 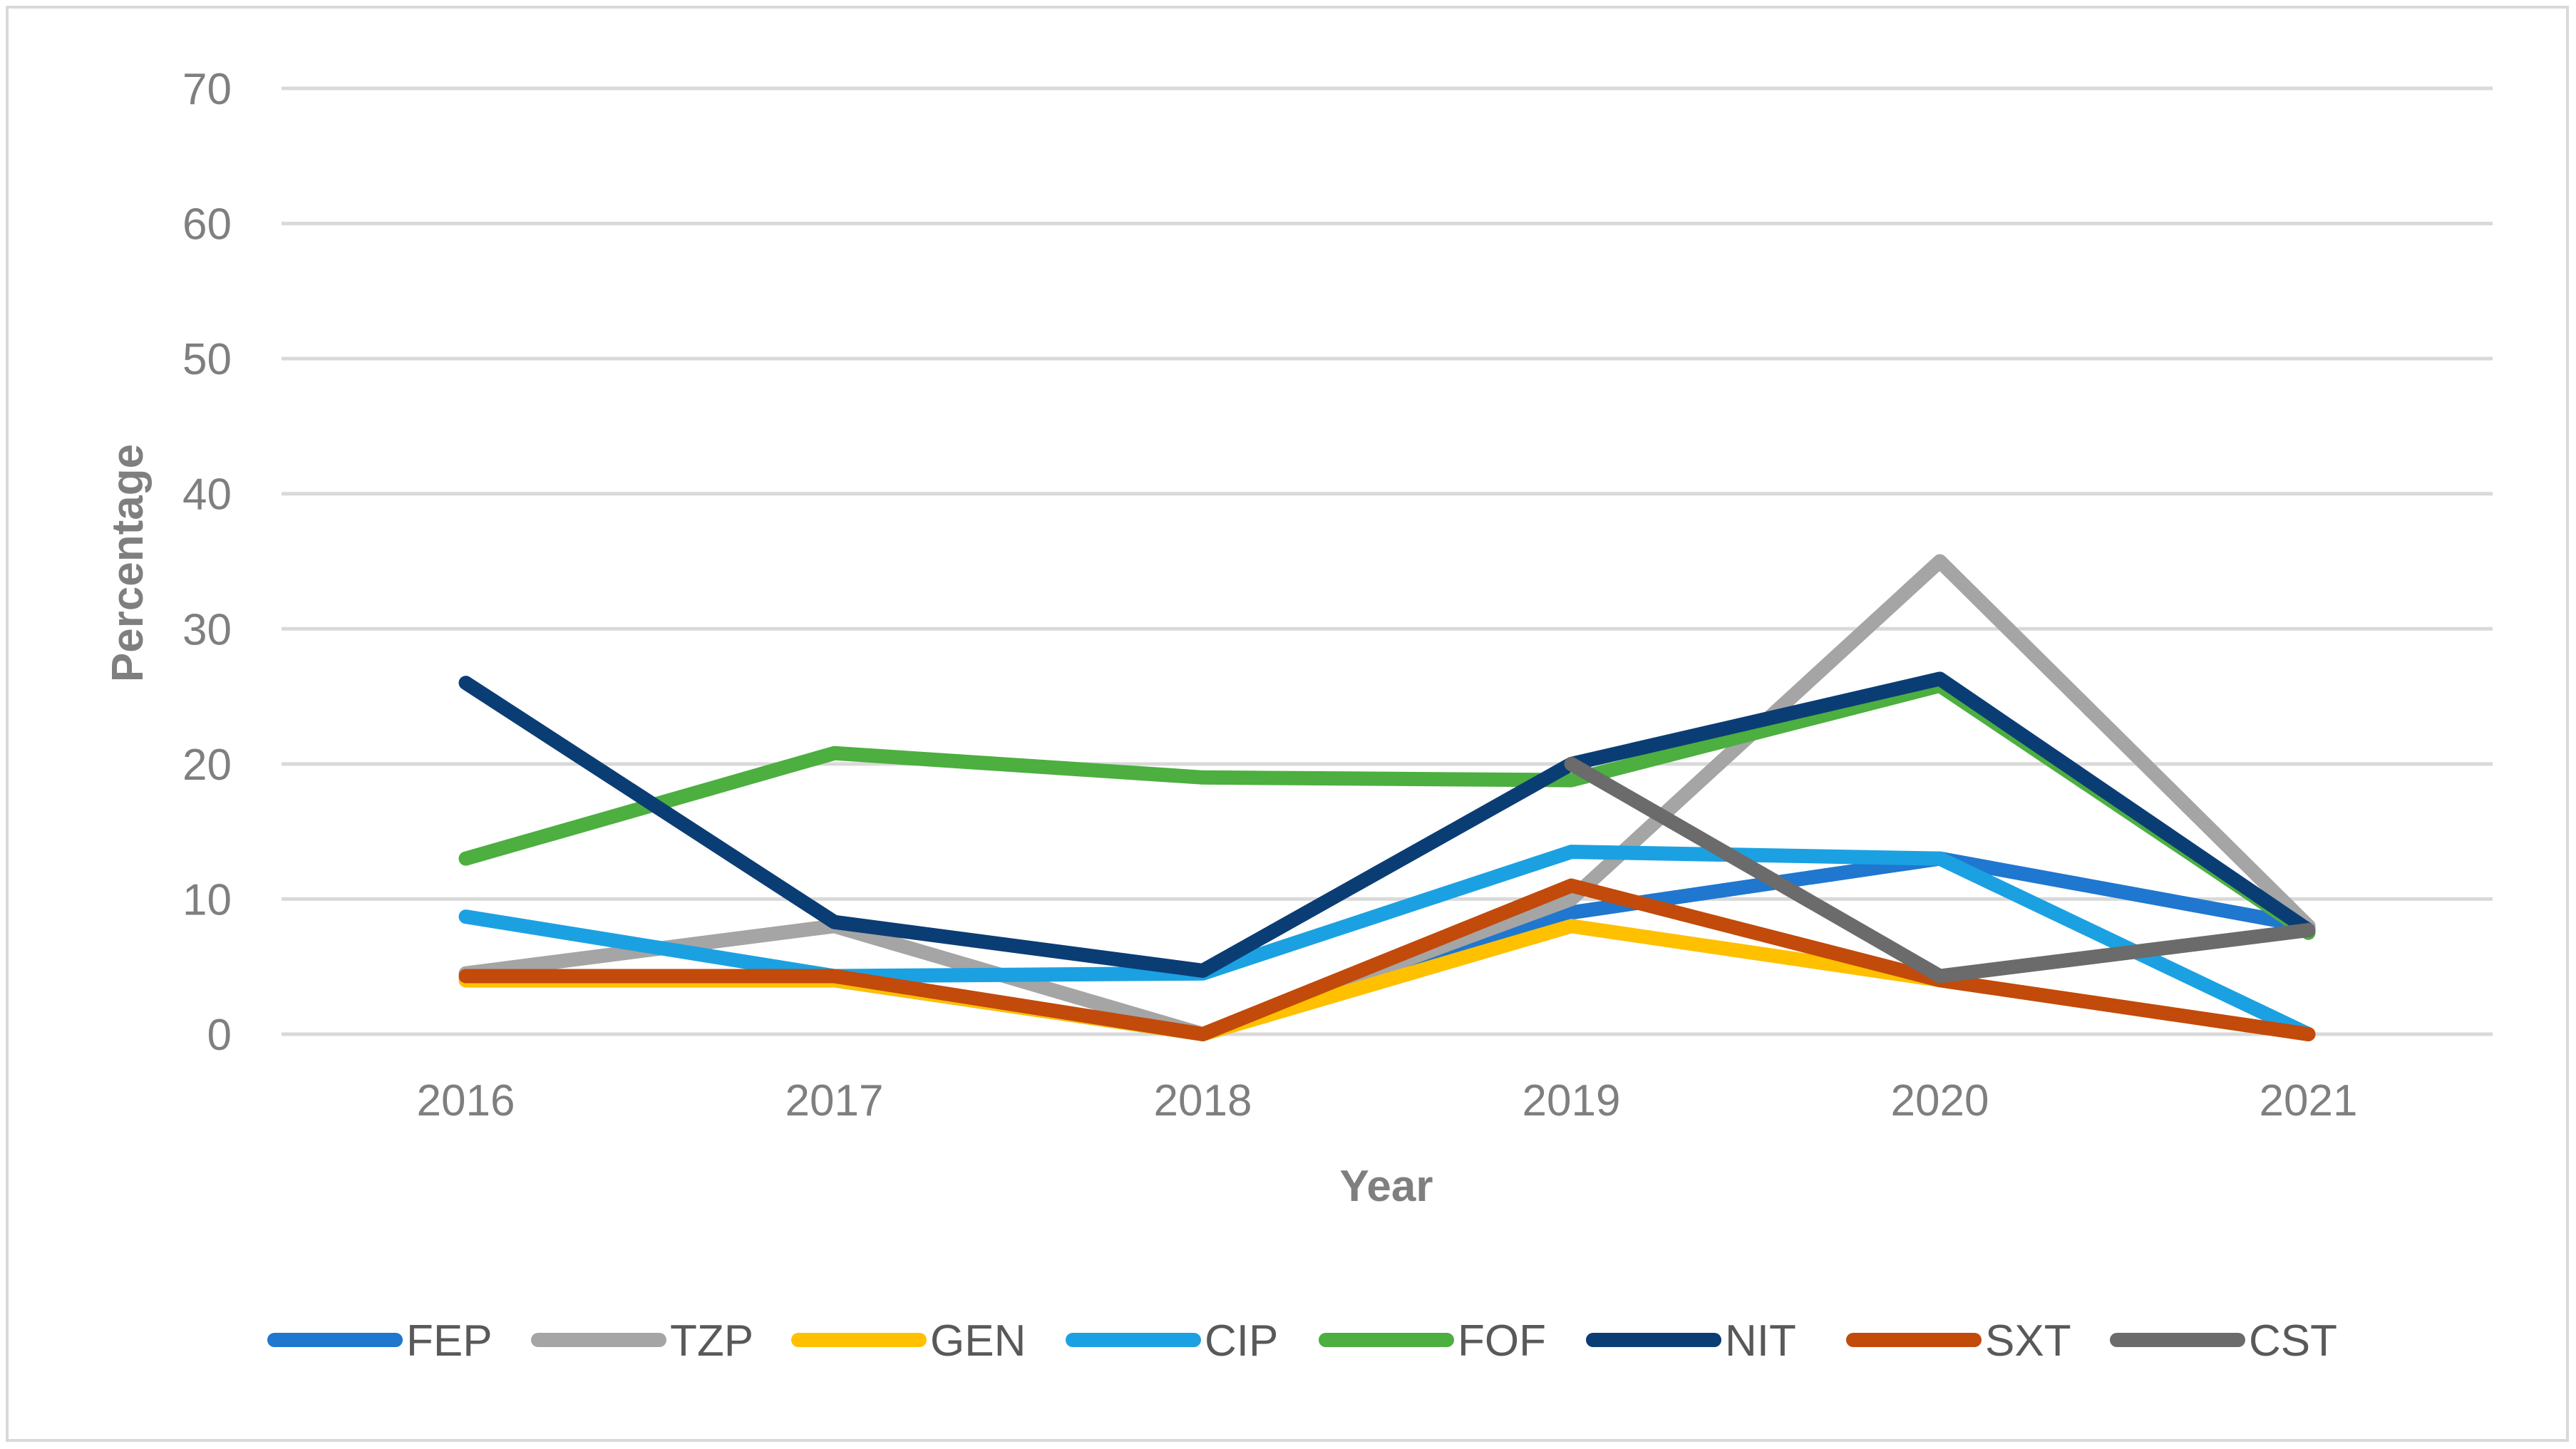 I want to click on series-line-cst, so click(x=1940, y=870).